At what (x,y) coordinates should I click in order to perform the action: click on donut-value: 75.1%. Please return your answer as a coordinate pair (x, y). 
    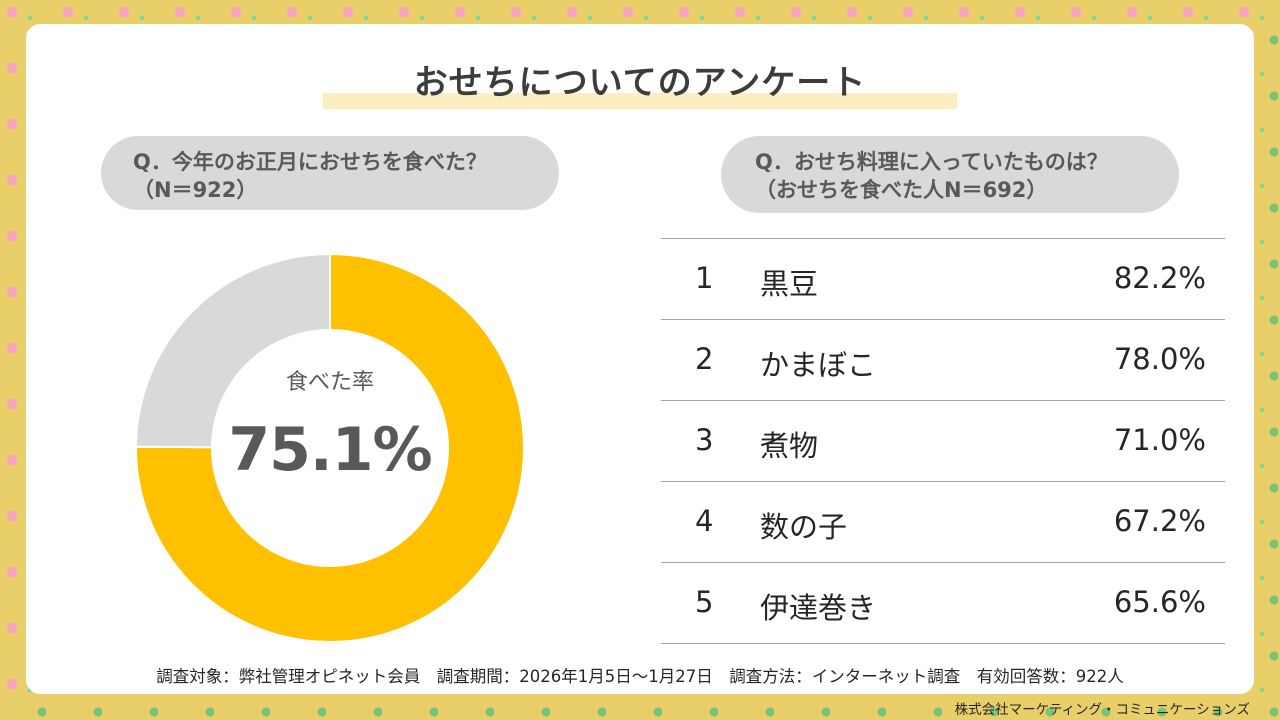
    Looking at the image, I should click on (330, 450).